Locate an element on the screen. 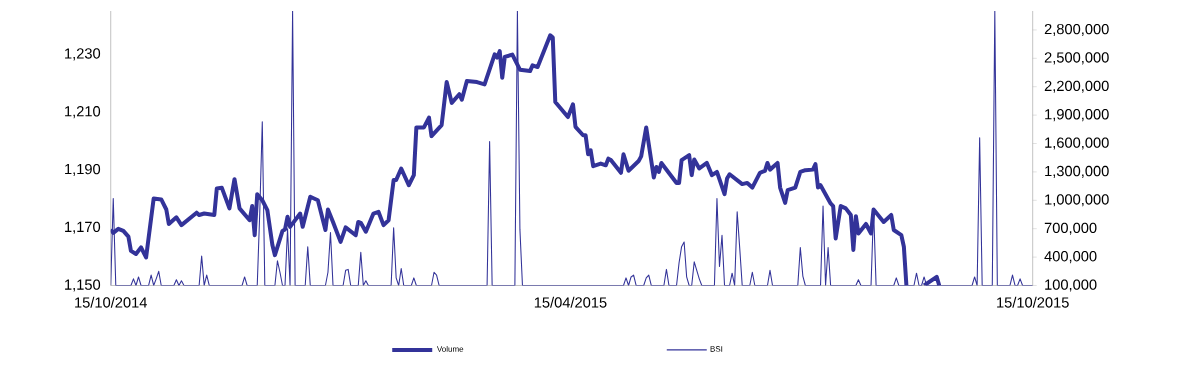 The image size is (1189, 367). x-tick-label: 15/04/2015 is located at coordinates (570, 302).